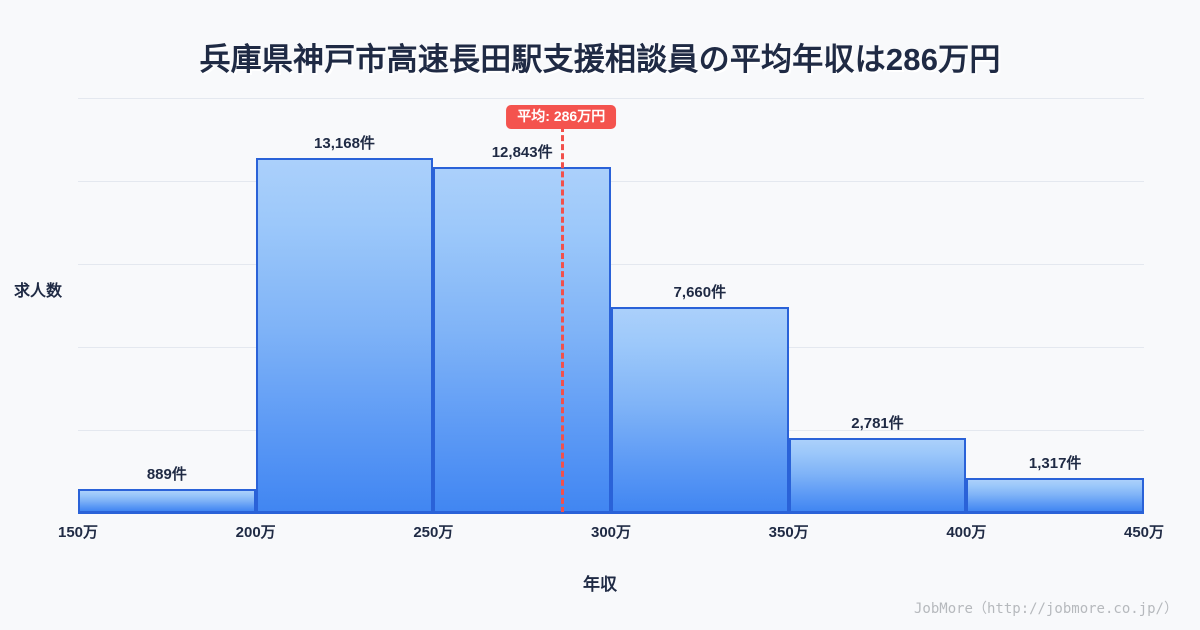 This screenshot has width=1200, height=630. I want to click on bar-value-label: 13,168件, so click(344, 144).